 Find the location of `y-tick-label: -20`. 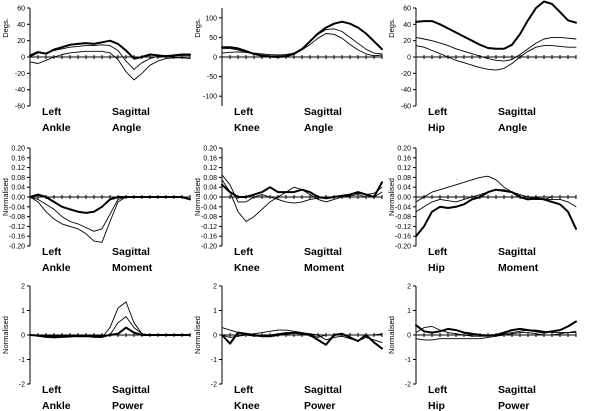

y-tick-label: -20 is located at coordinates (20, 74).